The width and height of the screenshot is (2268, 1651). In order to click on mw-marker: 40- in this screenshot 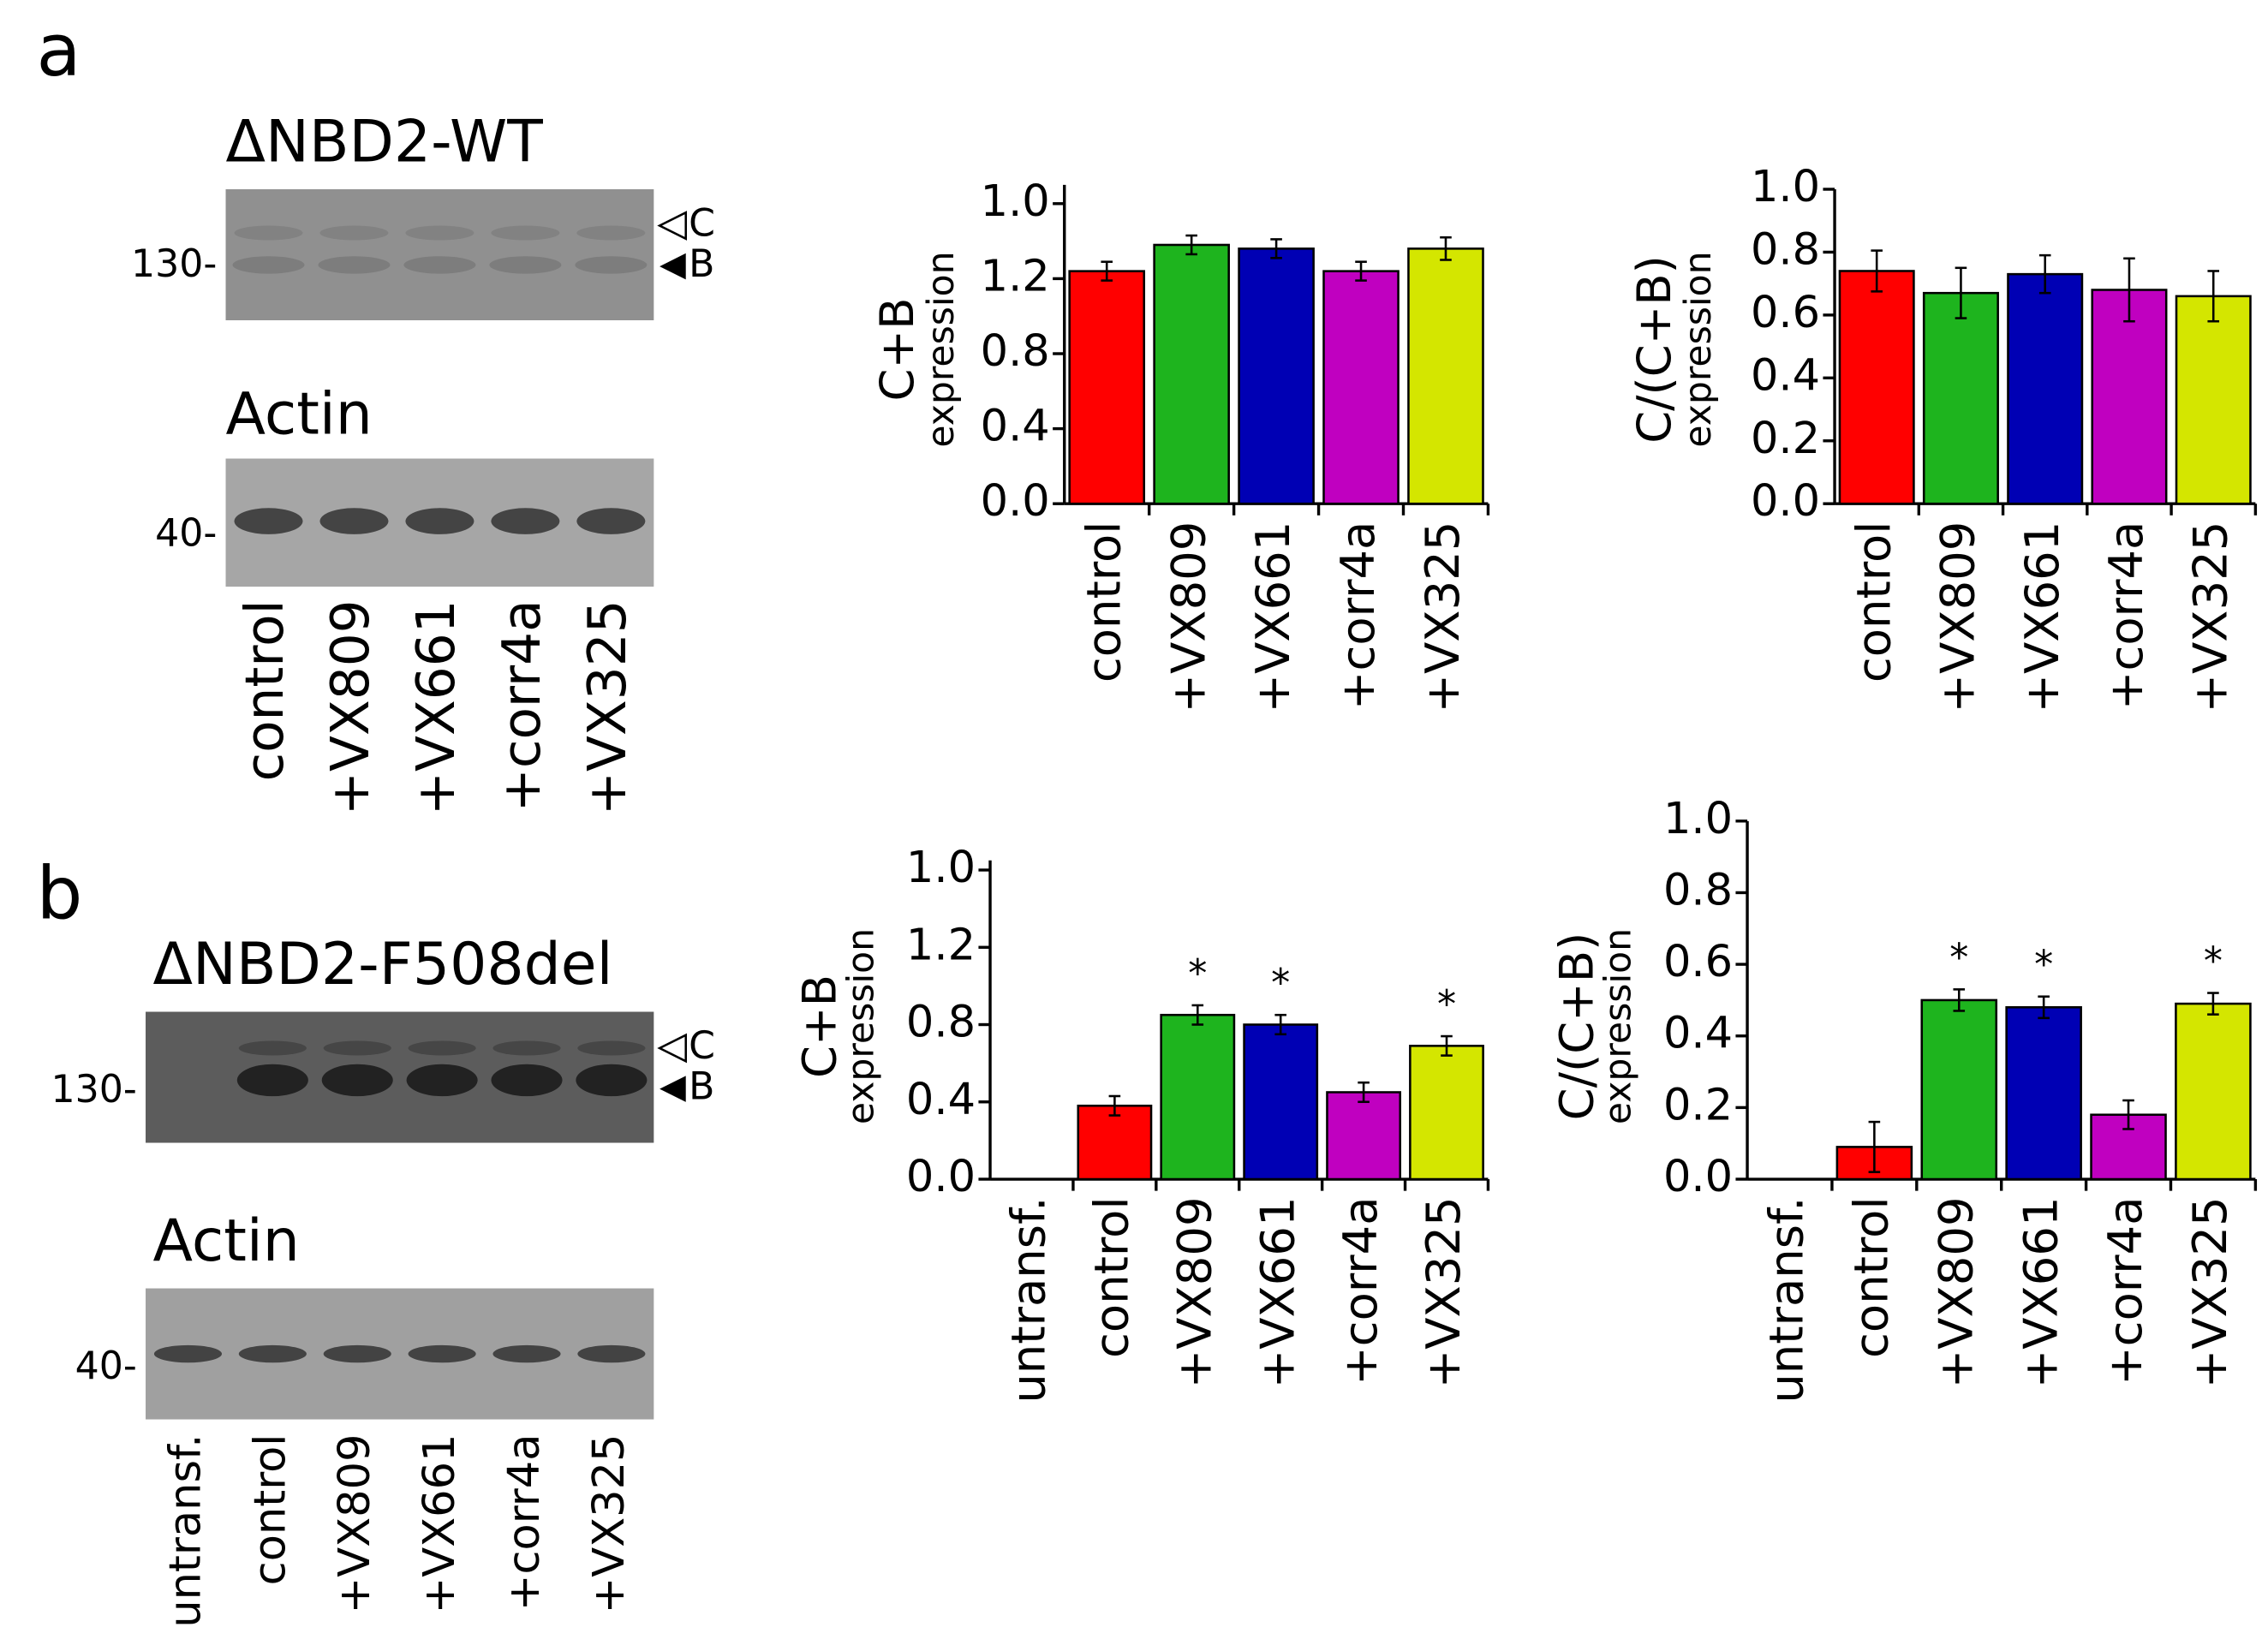, I will do `click(106, 1366)`.